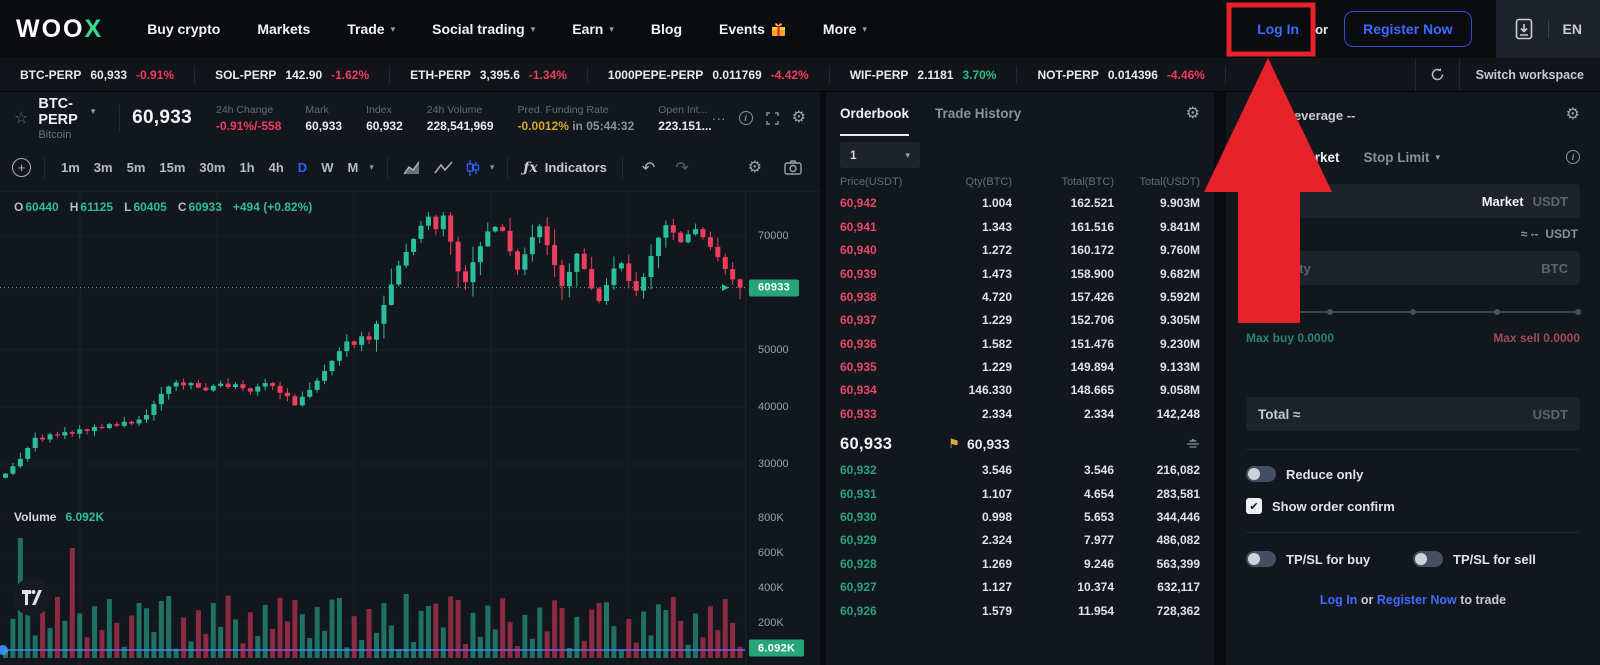 The width and height of the screenshot is (1600, 665). I want to click on ticker-btc-perp: BTC-PERP 60,933 -0.91%, so click(98, 74).